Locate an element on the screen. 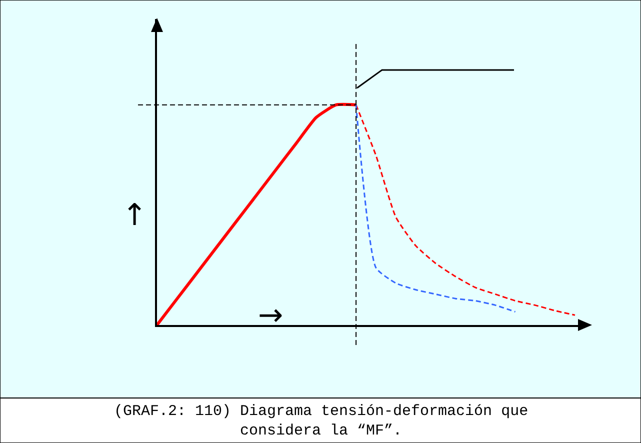 The image size is (641, 443). y-axis-title: ↑ is located at coordinates (135, 215).